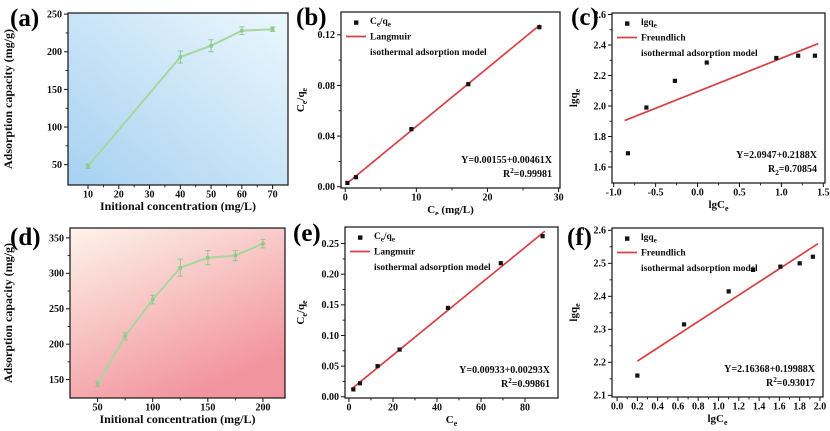 Image resolution: width=830 pixels, height=431 pixels. What do you see at coordinates (327, 86) in the screenshot?
I see `svg-text: 0.08` at bounding box center [327, 86].